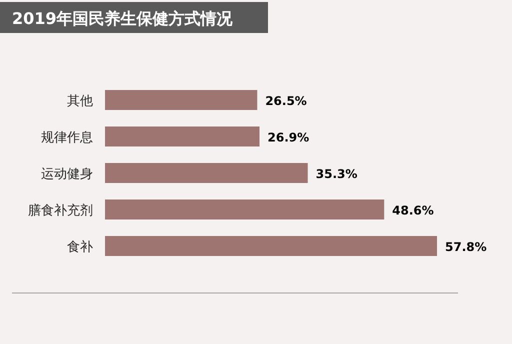 The width and height of the screenshot is (512, 344). Describe the element at coordinates (80, 101) in the screenshot. I see `y-tick-label: 其他` at that location.